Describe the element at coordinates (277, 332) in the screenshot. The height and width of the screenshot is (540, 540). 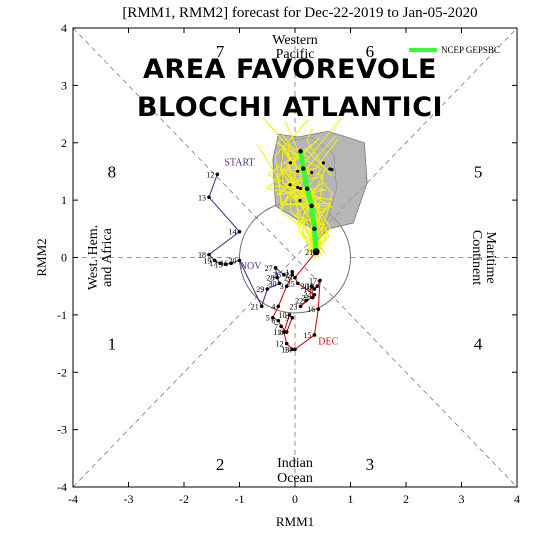
I see `data-point-label: 11` at that location.